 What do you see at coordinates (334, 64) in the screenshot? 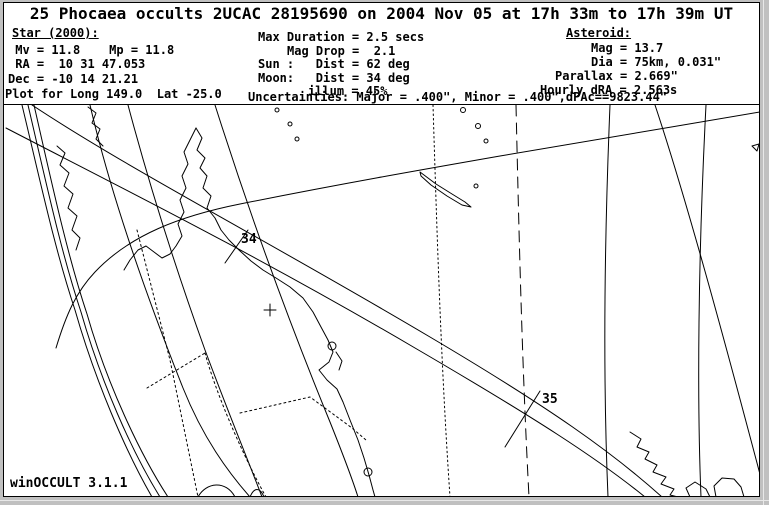
I see `event-sun-distance: Sun : Dist = 62 deg` at bounding box center [334, 64].